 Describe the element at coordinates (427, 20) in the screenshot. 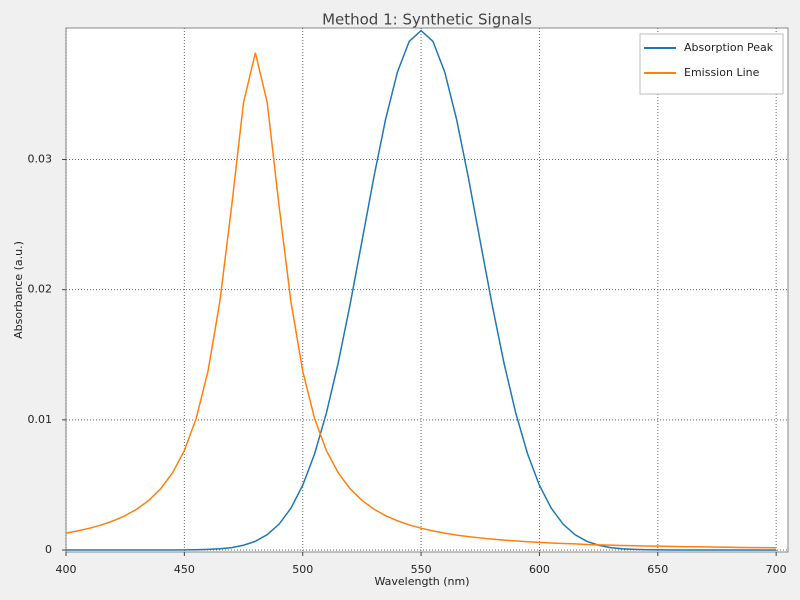

I see `chart-title: Method 1: Synthetic Signals` at that location.